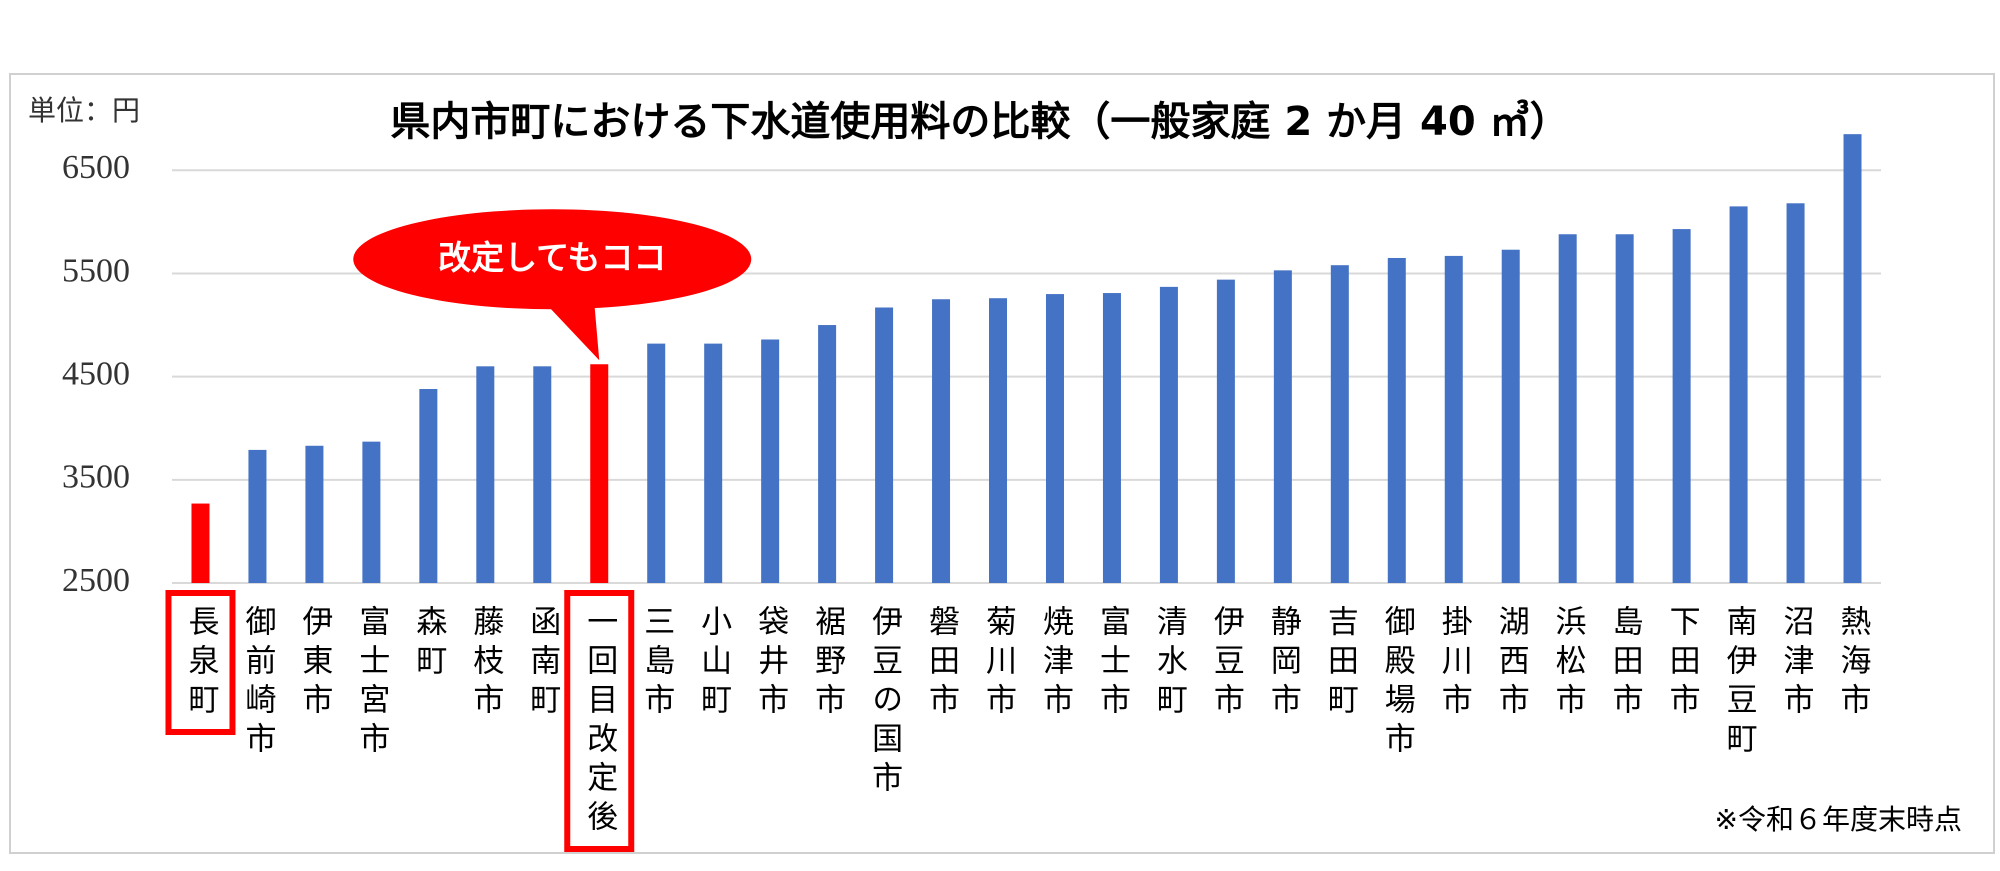 The height and width of the screenshot is (871, 2000). What do you see at coordinates (1454, 663) in the screenshot?
I see `x-tick-label: 掛川市` at bounding box center [1454, 663].